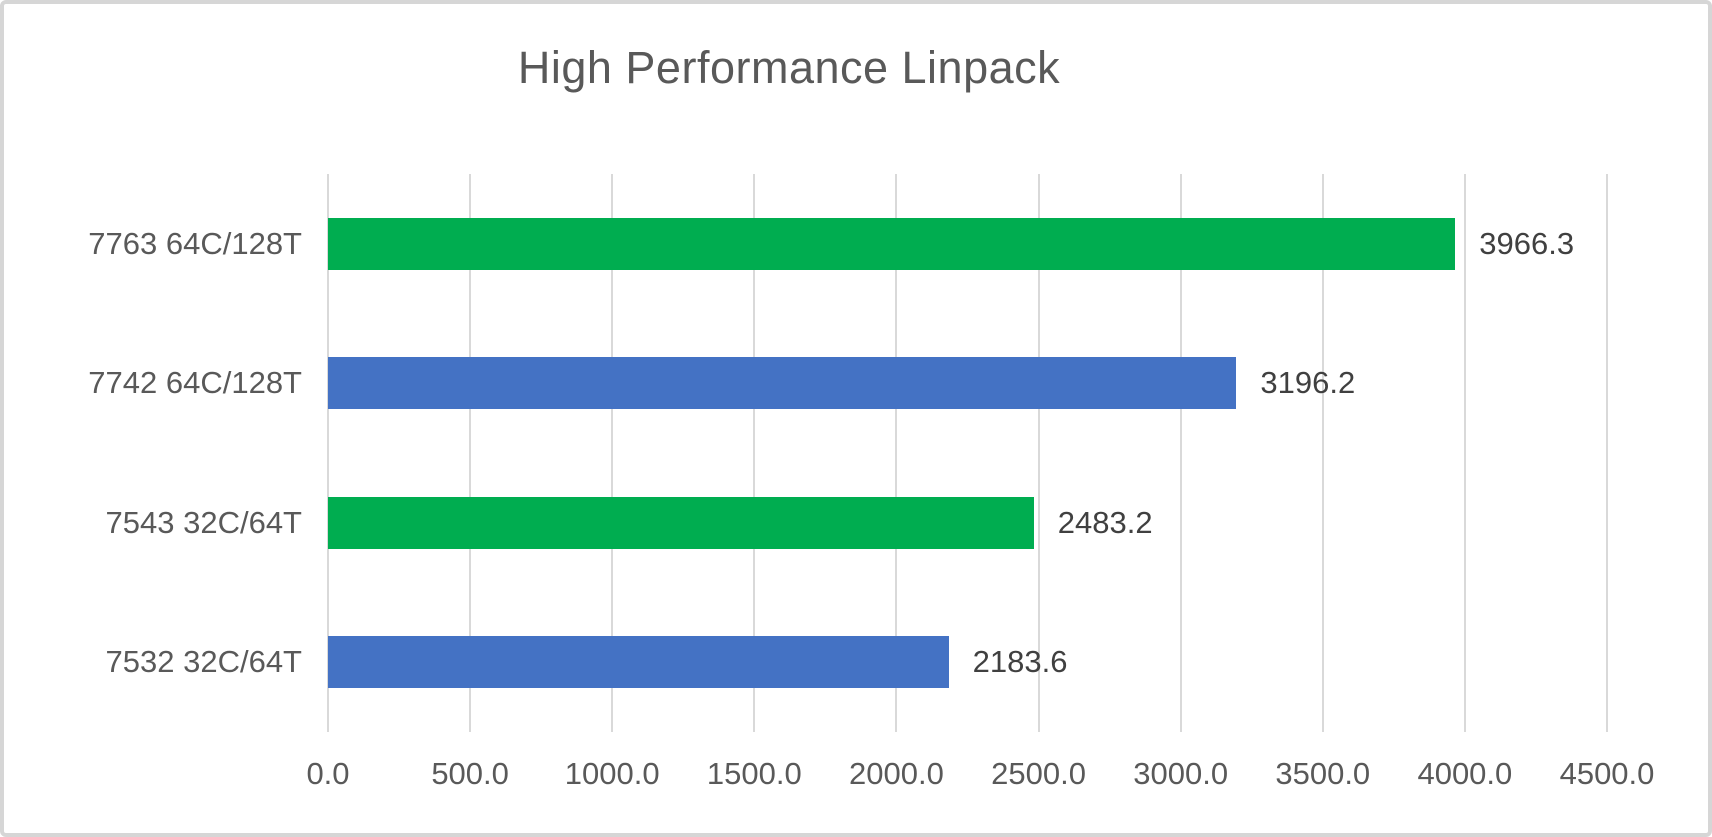 The height and width of the screenshot is (837, 1712). What do you see at coordinates (1105, 522) in the screenshot?
I see `value-label: 2483.2` at bounding box center [1105, 522].